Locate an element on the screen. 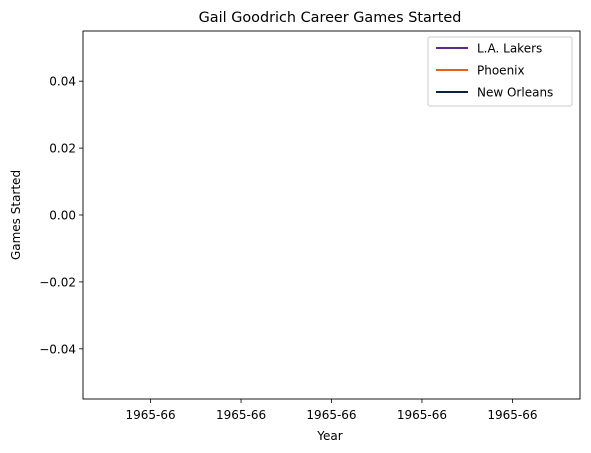 This screenshot has width=591, height=453. y-axis: 0.04 0.02 0.00 −0.02 −0.04 is located at coordinates (61, 215).